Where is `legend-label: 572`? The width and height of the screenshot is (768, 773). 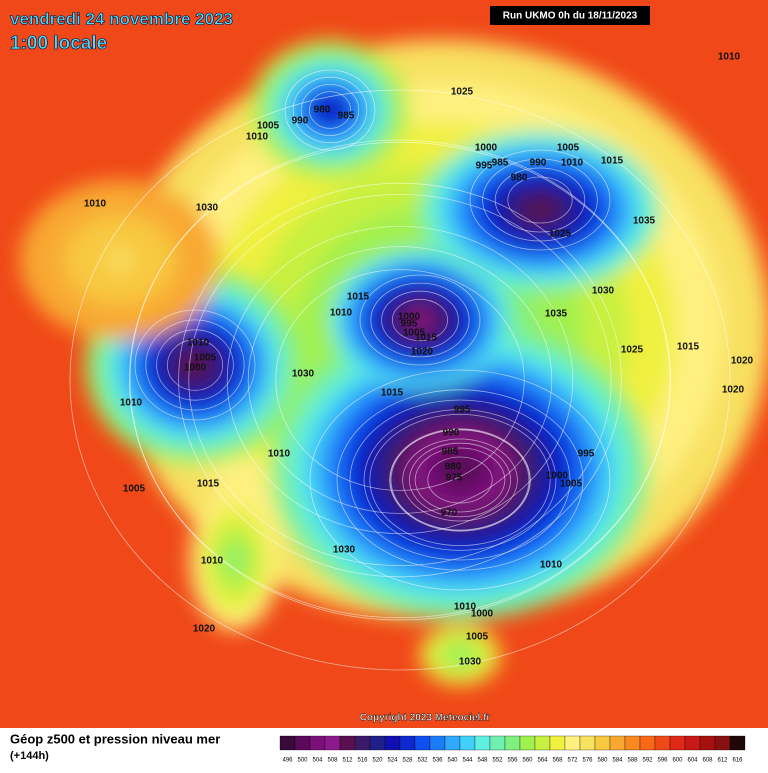
legend-label: 572 is located at coordinates (572, 761).